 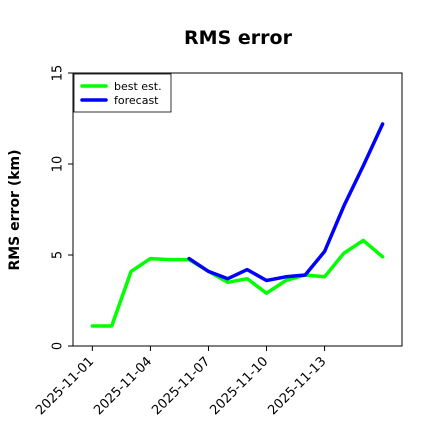 I want to click on x-tick-label: 2025-11-04, so click(x=123, y=386).